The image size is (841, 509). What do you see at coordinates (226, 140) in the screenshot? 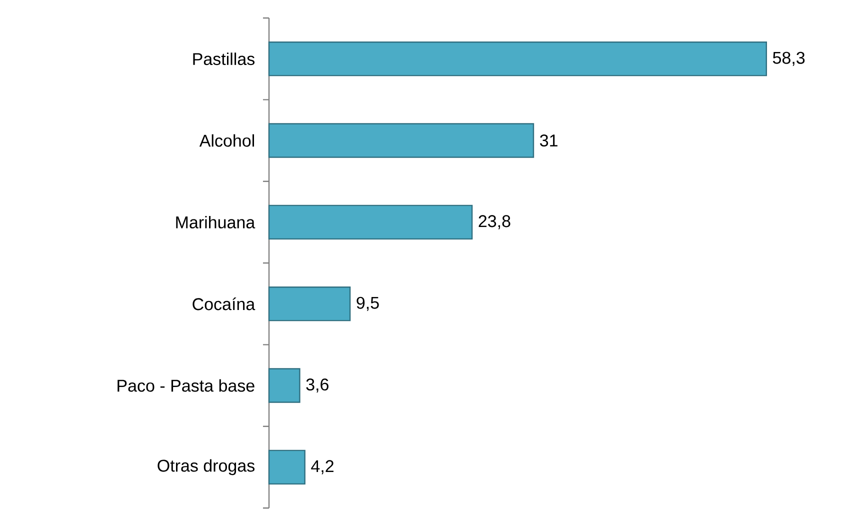
I see `y-tick-label: Alcohol` at bounding box center [226, 140].